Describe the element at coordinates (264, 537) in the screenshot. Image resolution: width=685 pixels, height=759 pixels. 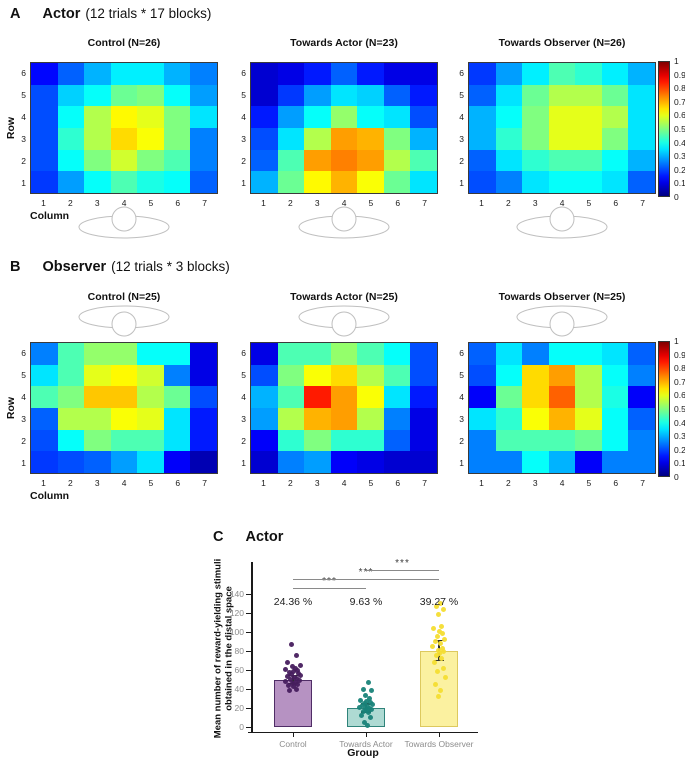
I see `panel-c-title: Actor` at that location.